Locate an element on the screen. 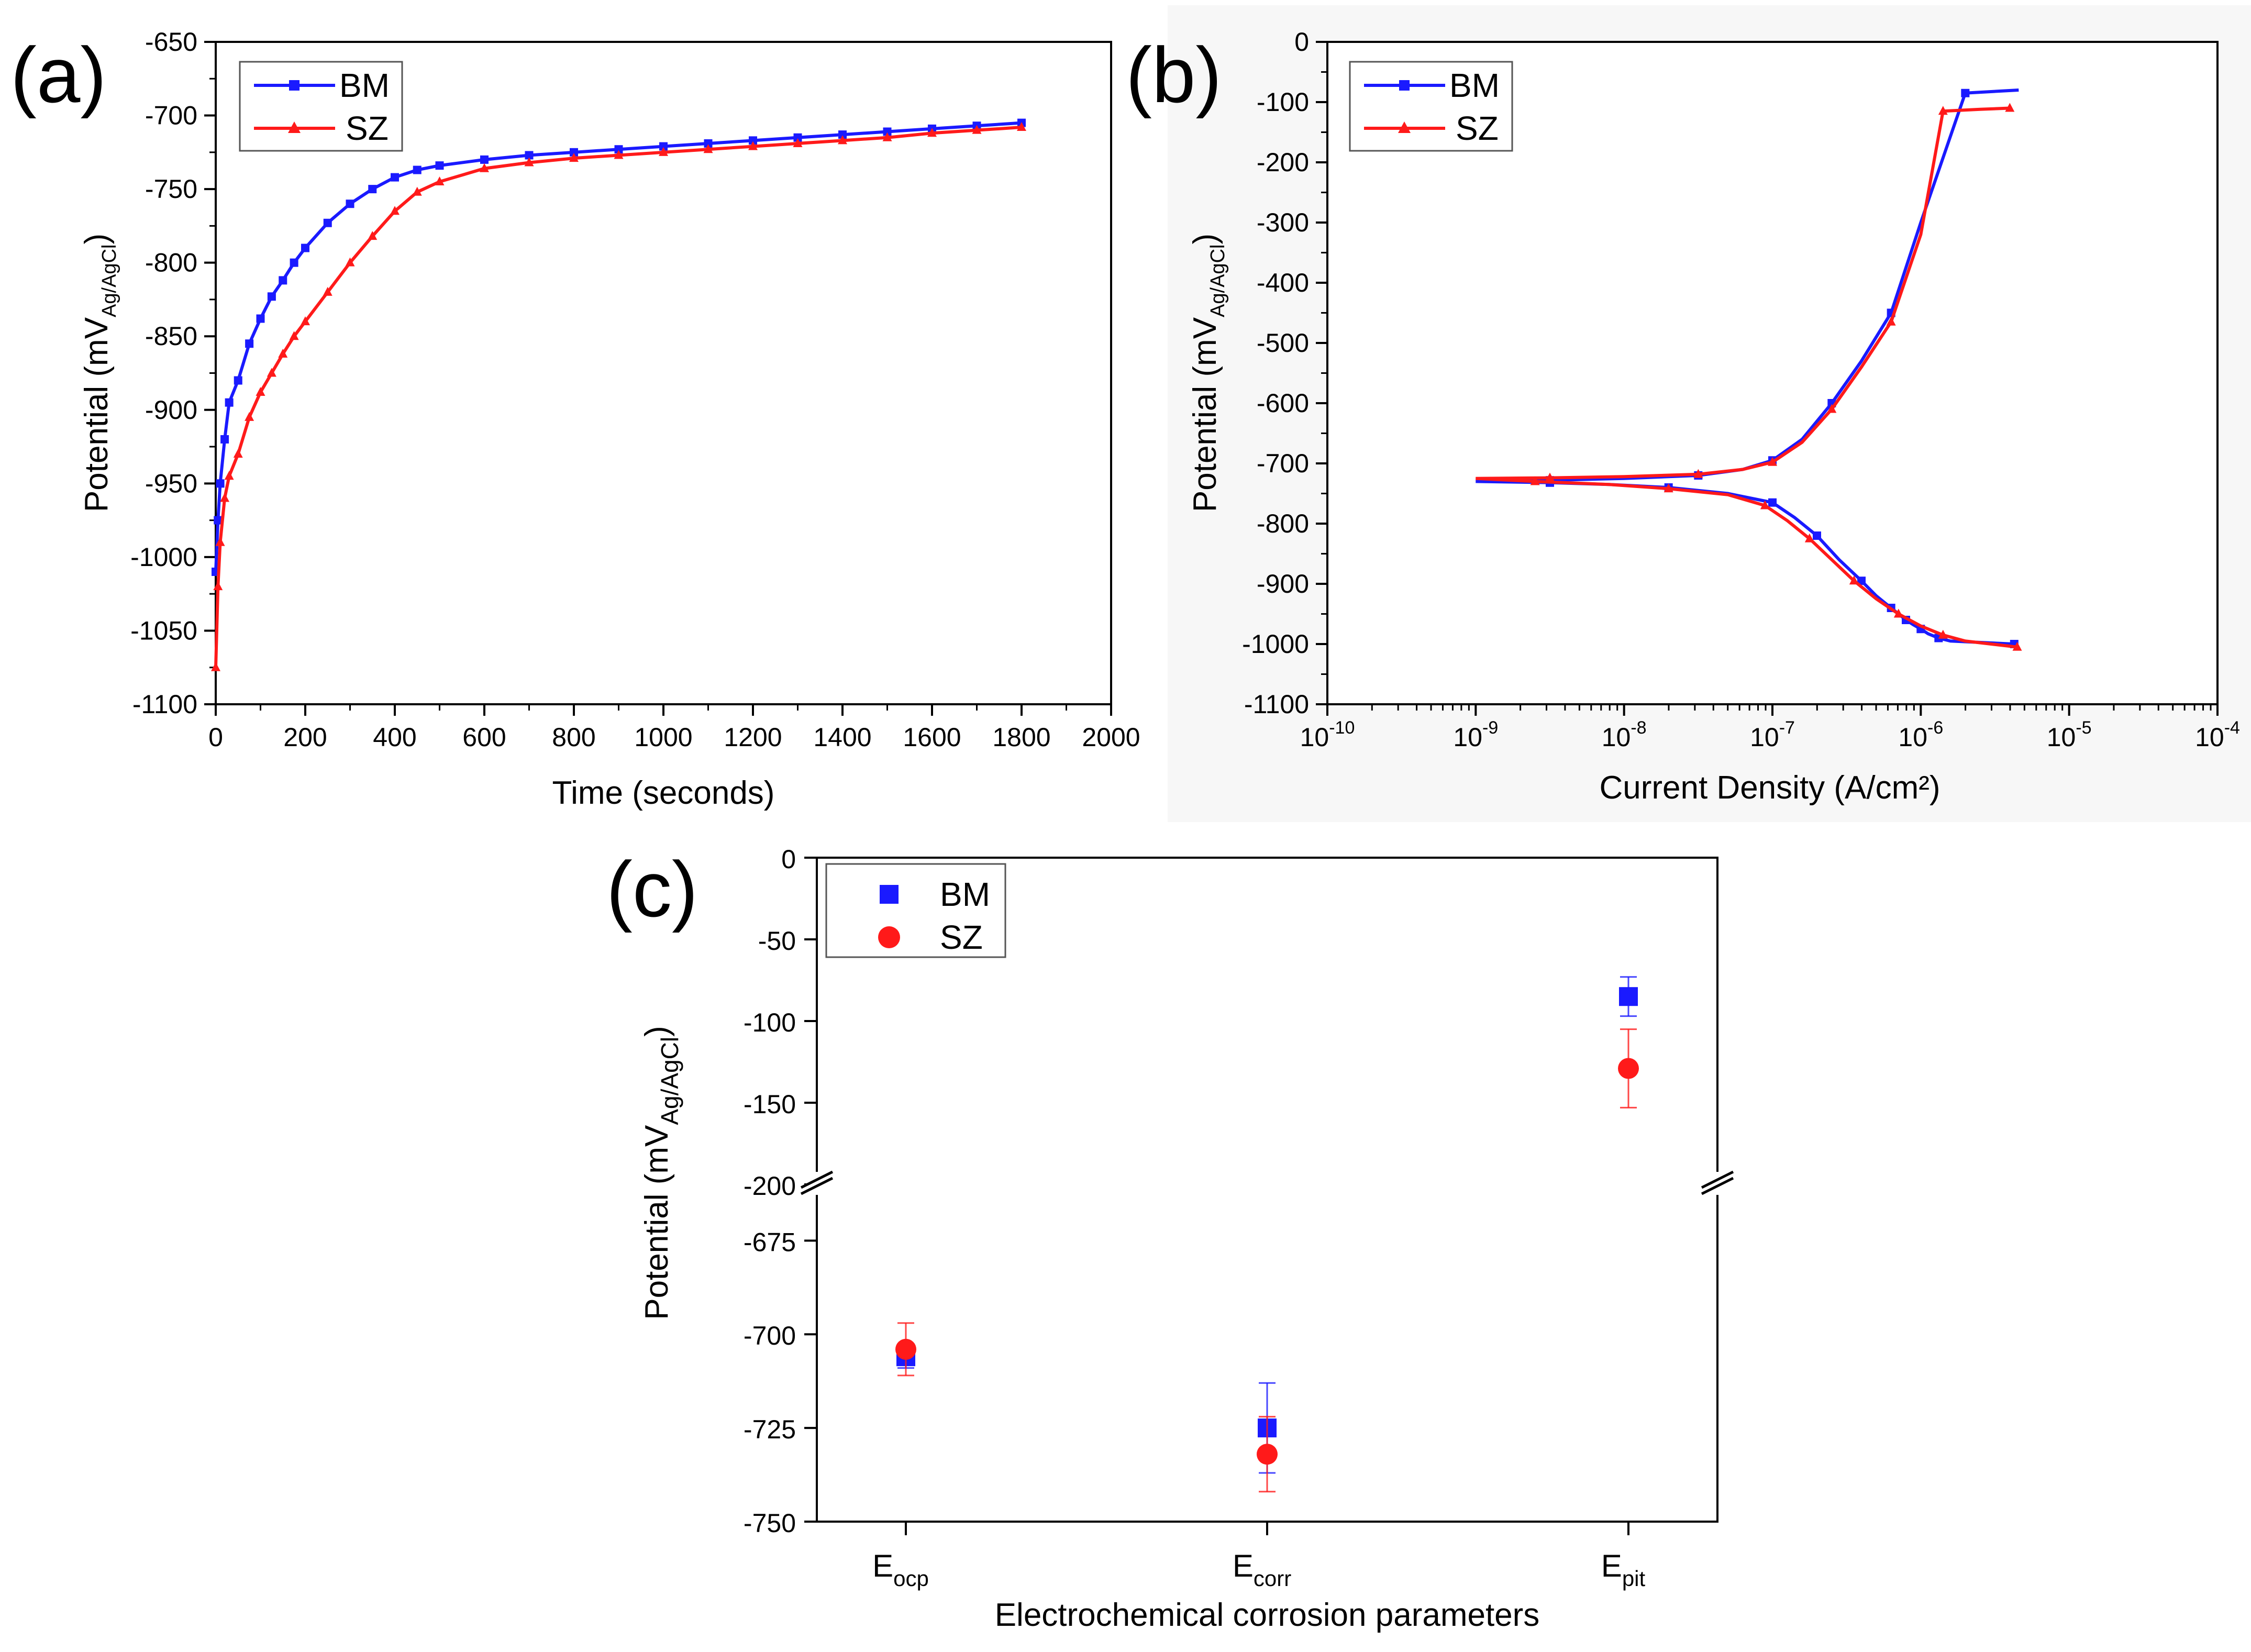 The width and height of the screenshot is (2251, 1652). c-y-tick-label: -50 is located at coordinates (777, 941).